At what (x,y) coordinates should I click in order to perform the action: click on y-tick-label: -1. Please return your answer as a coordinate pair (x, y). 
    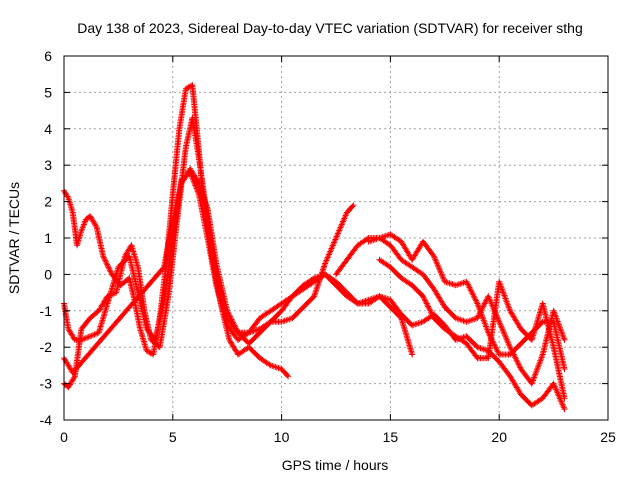
    Looking at the image, I should click on (46, 311).